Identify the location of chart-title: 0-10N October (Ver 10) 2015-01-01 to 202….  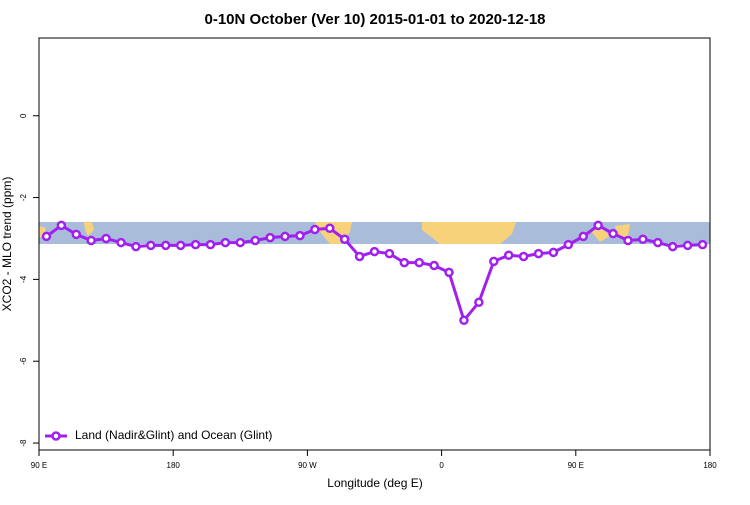
(374, 19).